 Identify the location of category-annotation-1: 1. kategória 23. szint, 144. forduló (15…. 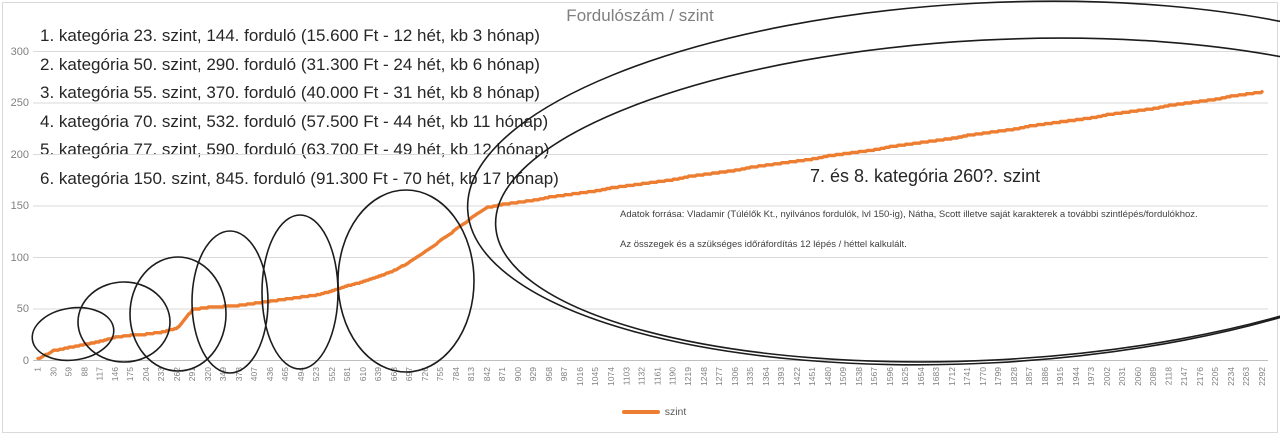
(290, 35).